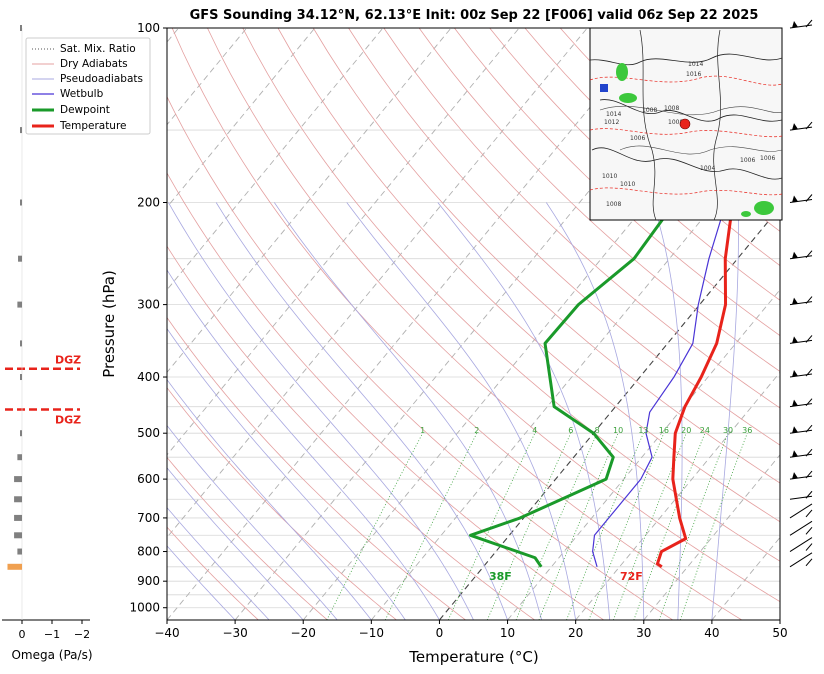 This screenshot has width=824, height=674. Describe the element at coordinates (604, 88) in the screenshot. I see `map-precip` at that location.